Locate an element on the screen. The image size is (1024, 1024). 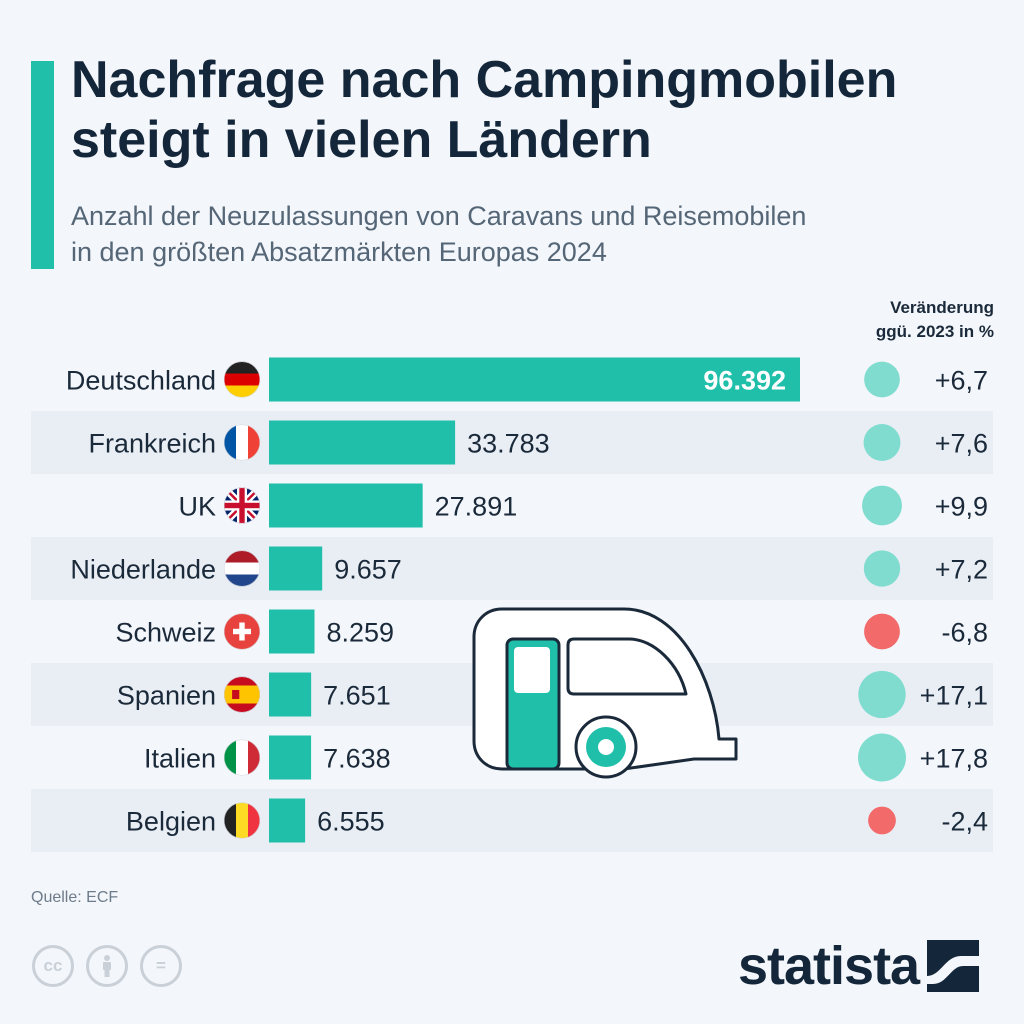
change-label: +17,8 is located at coordinates (954, 759).